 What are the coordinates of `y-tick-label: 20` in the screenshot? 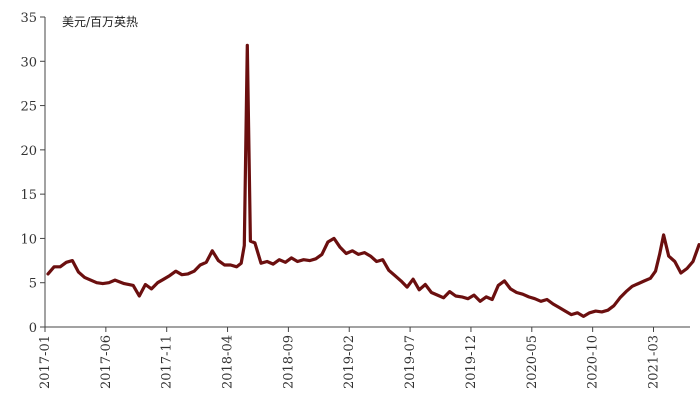 It's located at (28, 151).